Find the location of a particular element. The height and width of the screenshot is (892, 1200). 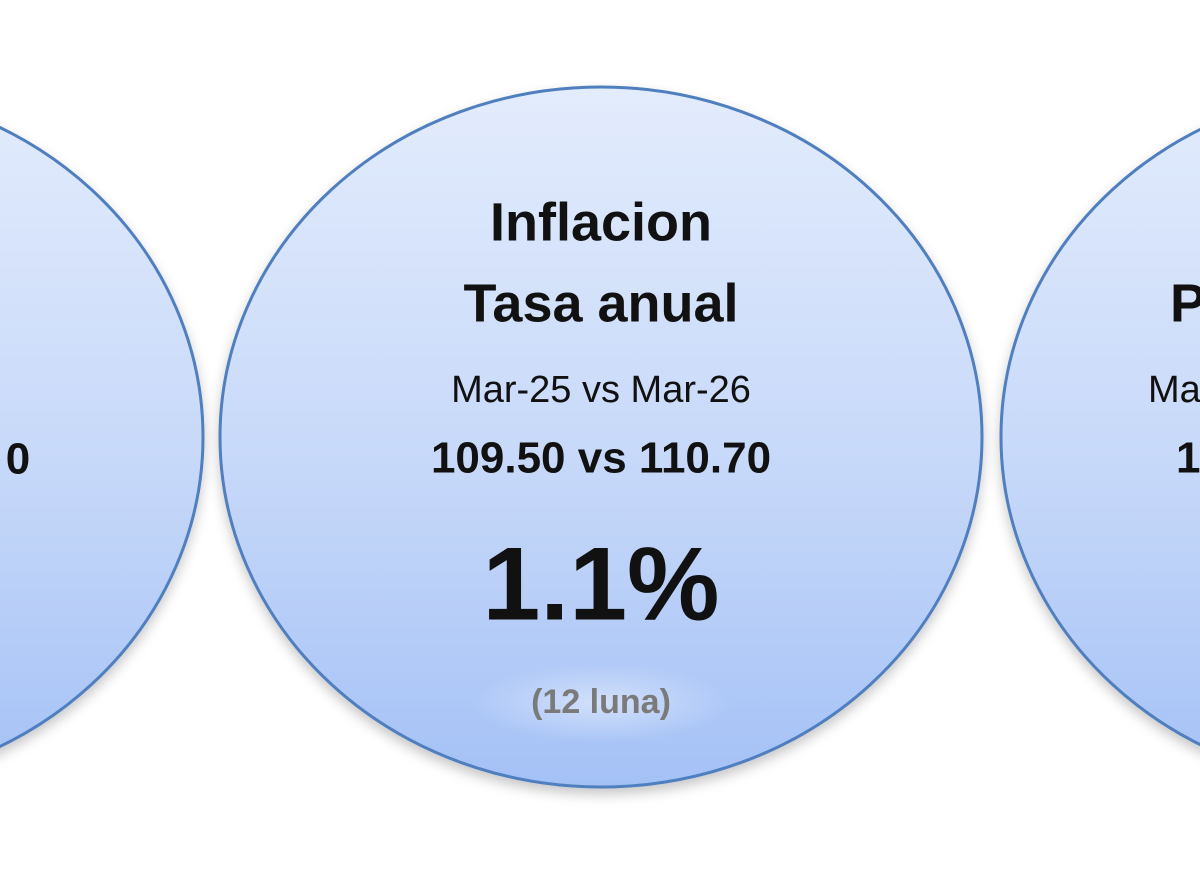

left-values: 0 is located at coordinates (18, 459).